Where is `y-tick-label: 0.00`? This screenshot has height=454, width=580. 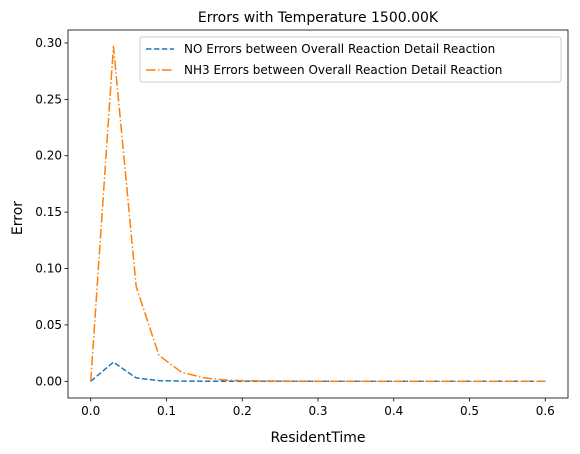 y-tick-label: 0.00 is located at coordinates (48, 381).